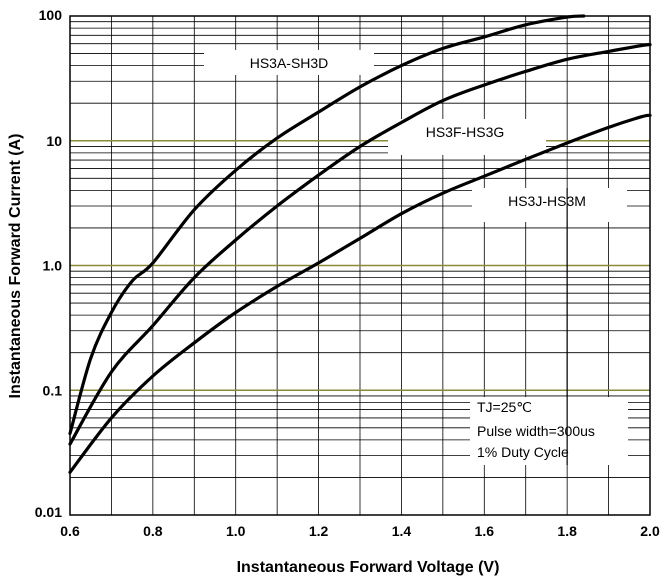 This screenshot has height=581, width=665. I want to click on y-tick-label: 10, so click(54, 141).